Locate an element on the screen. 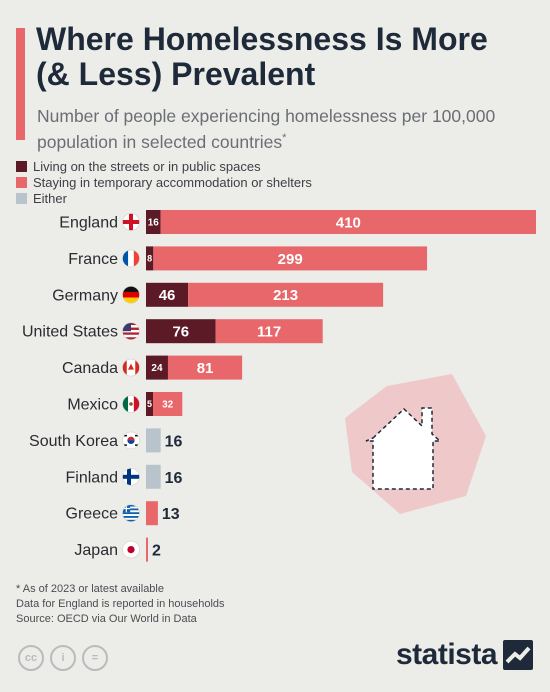 The width and height of the screenshot is (550, 692). value-label-shelter-france: 299 is located at coordinates (290, 259).